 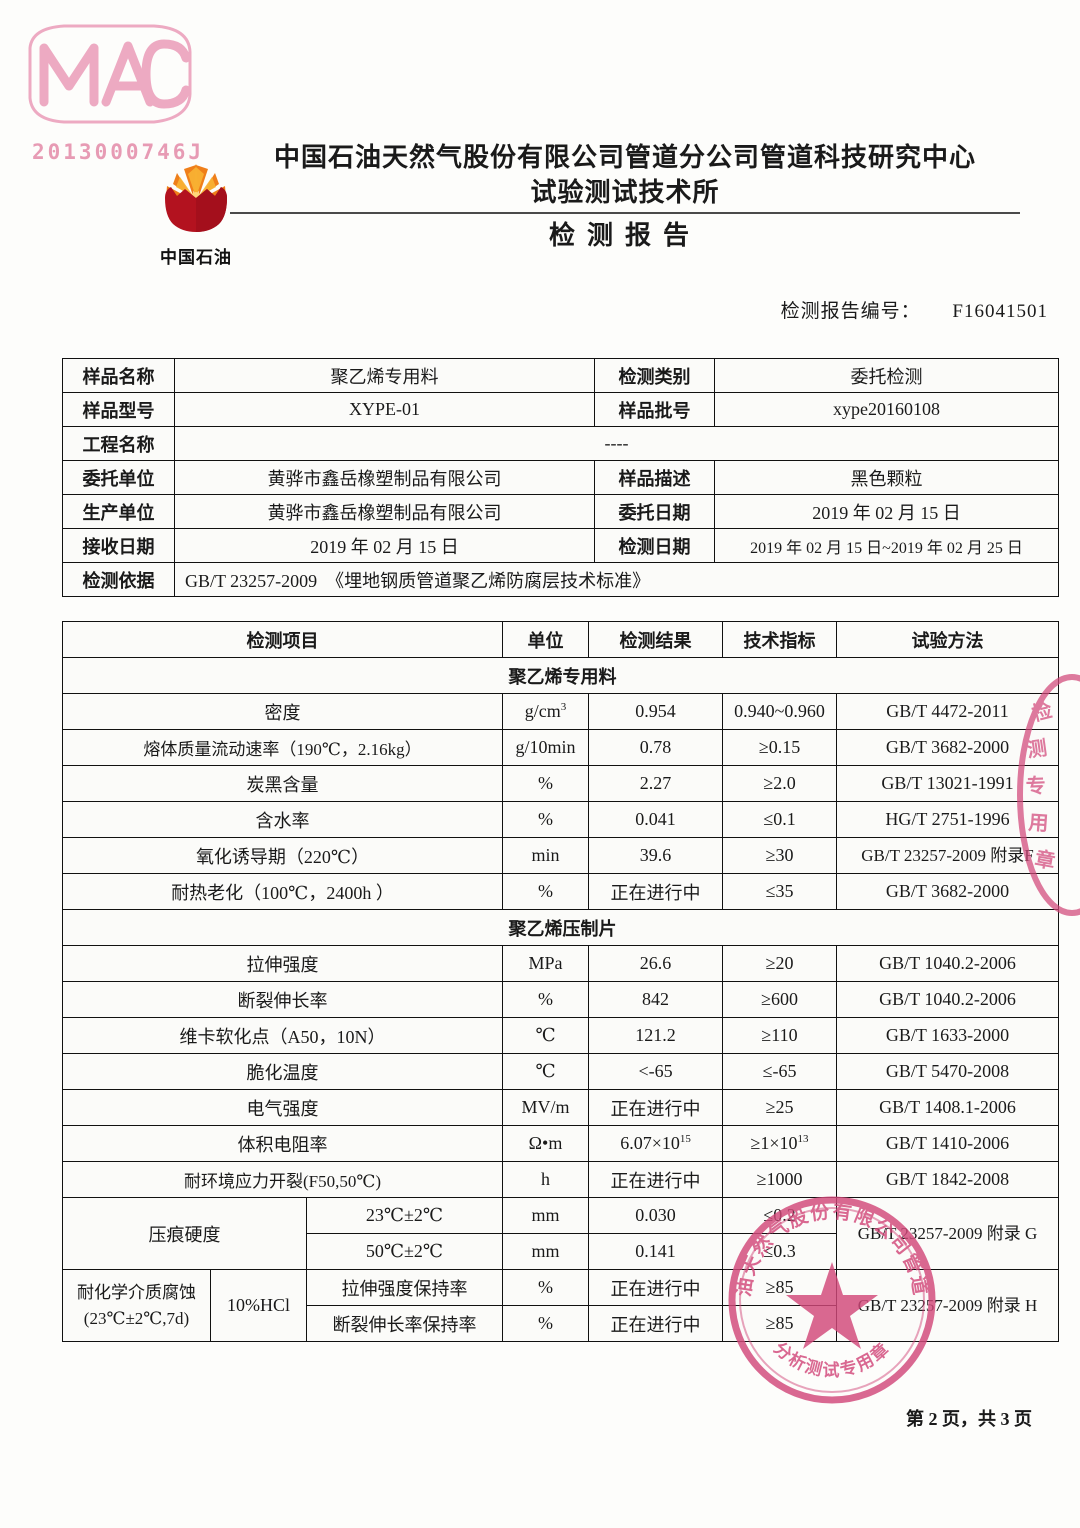 What do you see at coordinates (780, 819) in the screenshot?
I see `test-spec: ≤0.1` at bounding box center [780, 819].